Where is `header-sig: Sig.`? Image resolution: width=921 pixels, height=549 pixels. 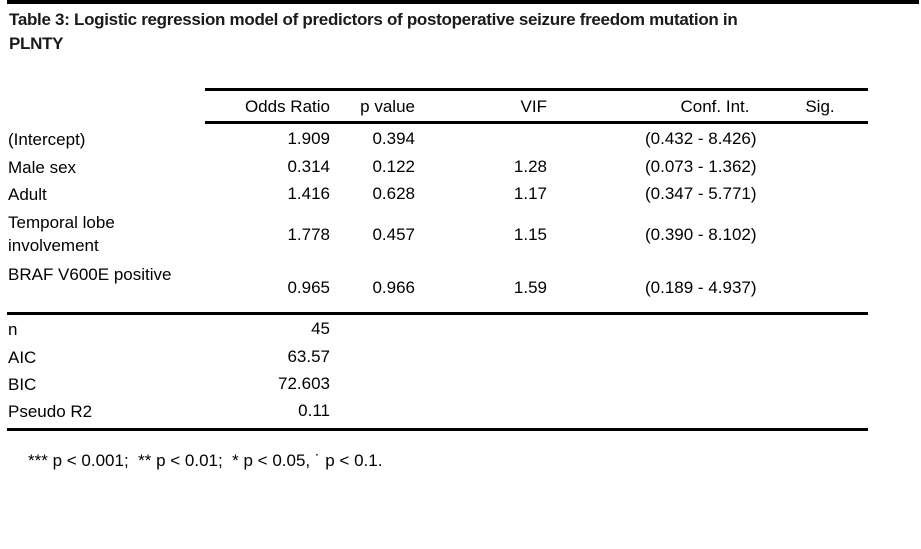
header-sig: Sig. is located at coordinates (820, 106).